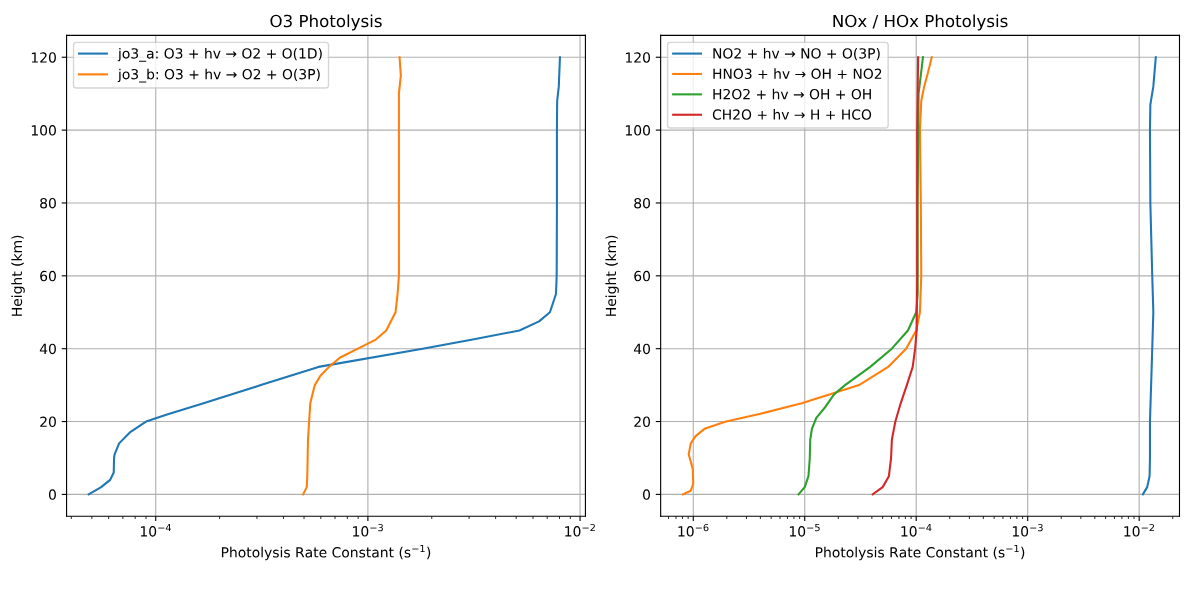 This screenshot has width=1189, height=590. Describe the element at coordinates (797, 74) in the screenshot. I see `legend-label: HNO3 + hv → OH + NO2` at that location.